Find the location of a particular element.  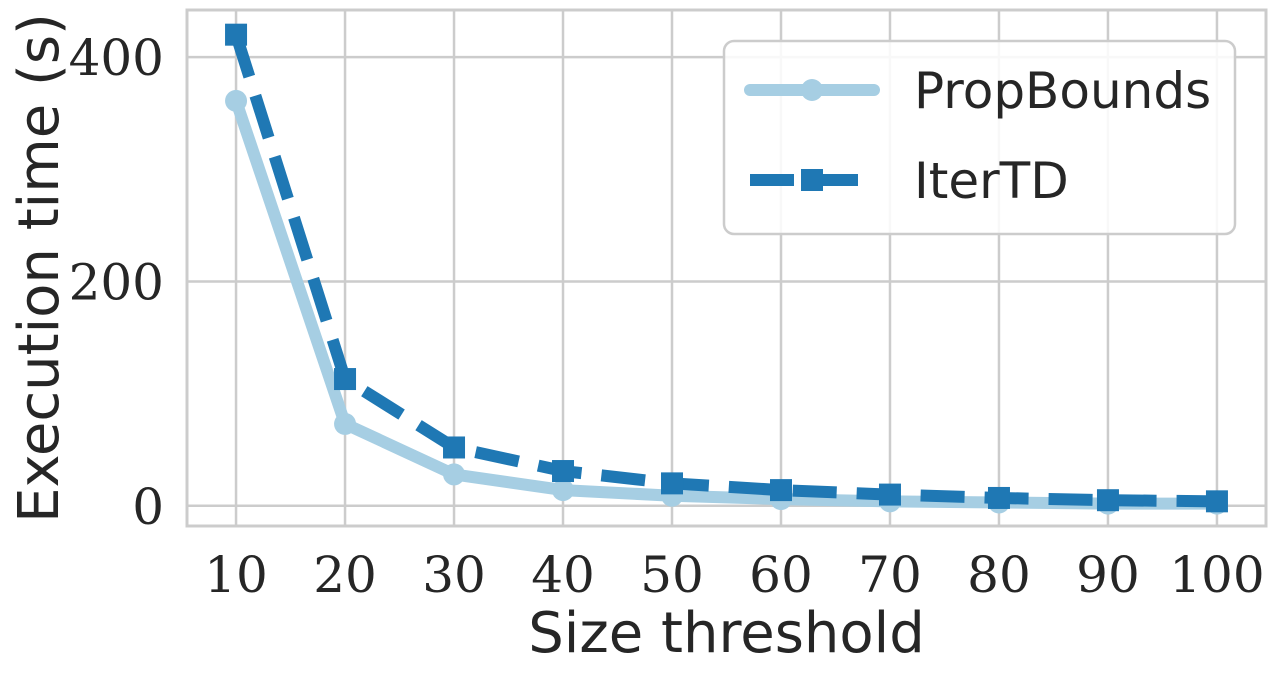

x-axis-title: Size threshold is located at coordinates (726, 633).